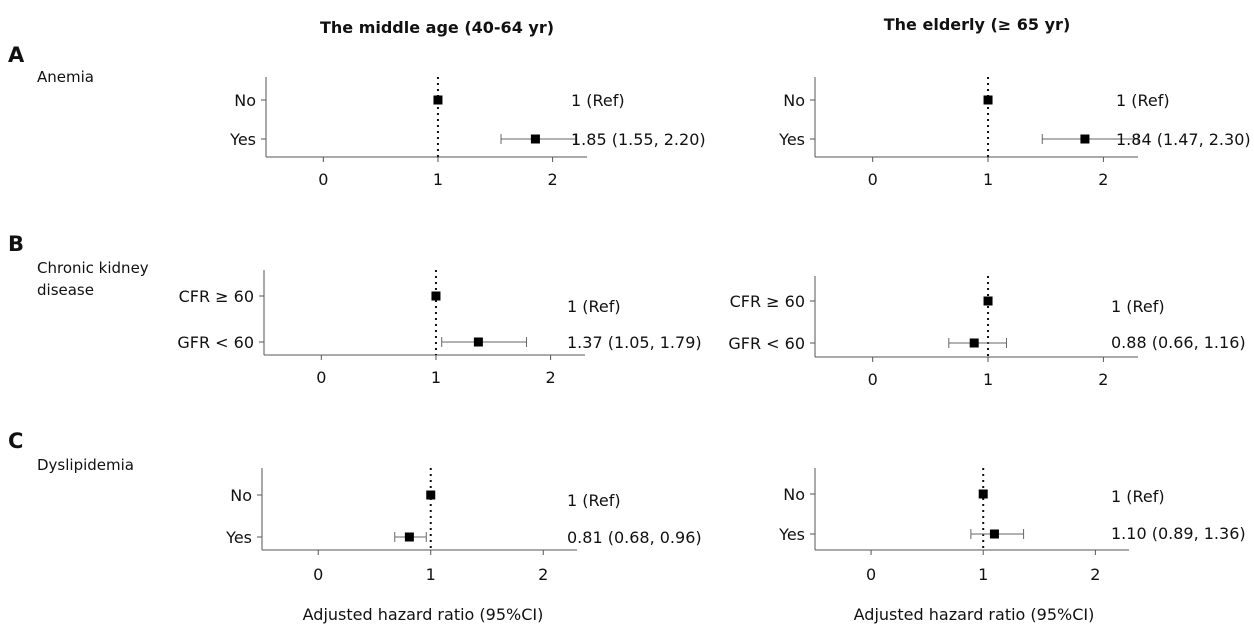 This screenshot has width=1254, height=628. Describe the element at coordinates (65, 290) in the screenshot. I see `row-title-ckd-line2: disease` at that location.